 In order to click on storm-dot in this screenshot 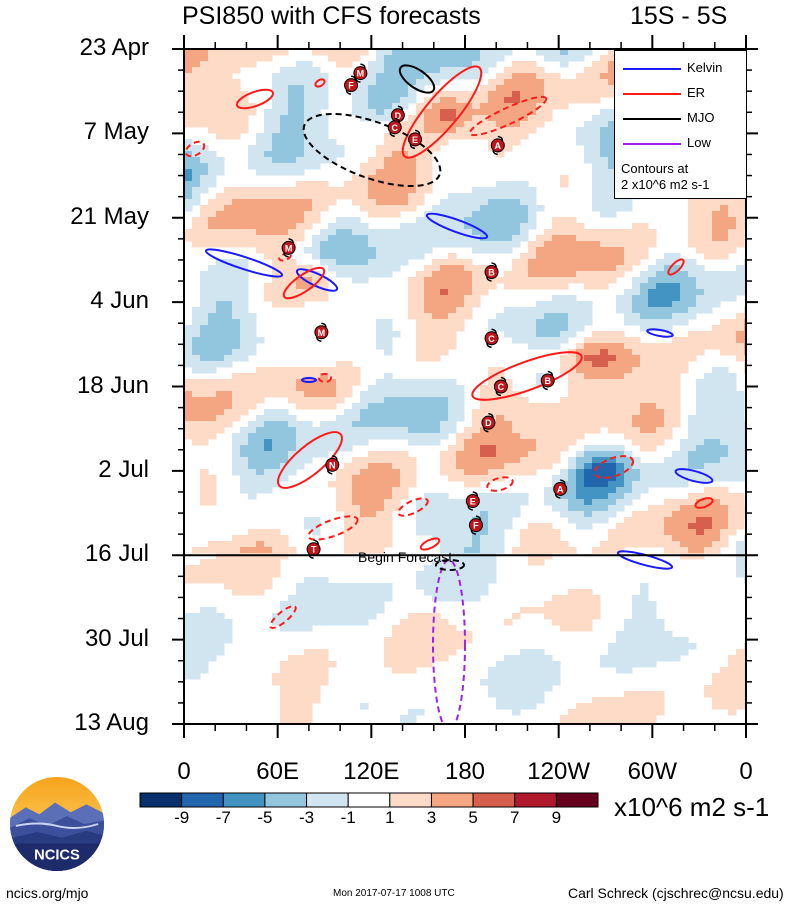, I will do `click(360, 73)`.